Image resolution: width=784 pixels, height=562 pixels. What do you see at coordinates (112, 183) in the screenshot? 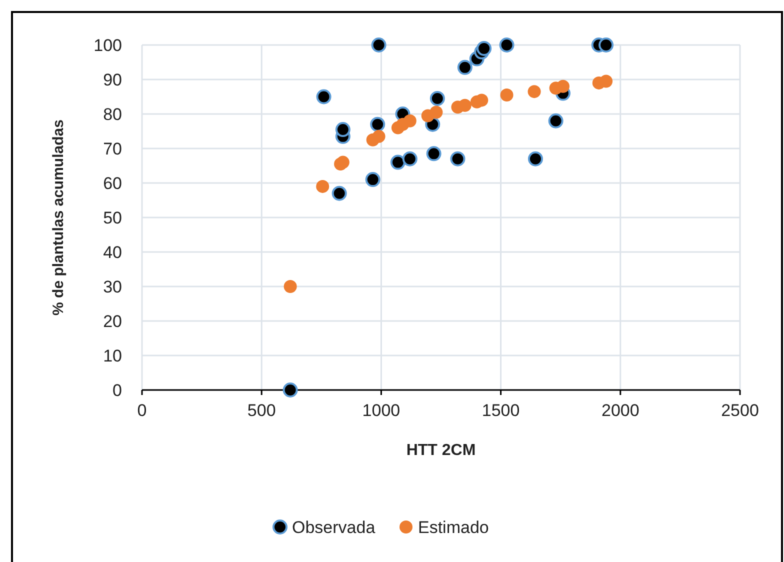
I see `y-tick-label: 60` at bounding box center [112, 183].